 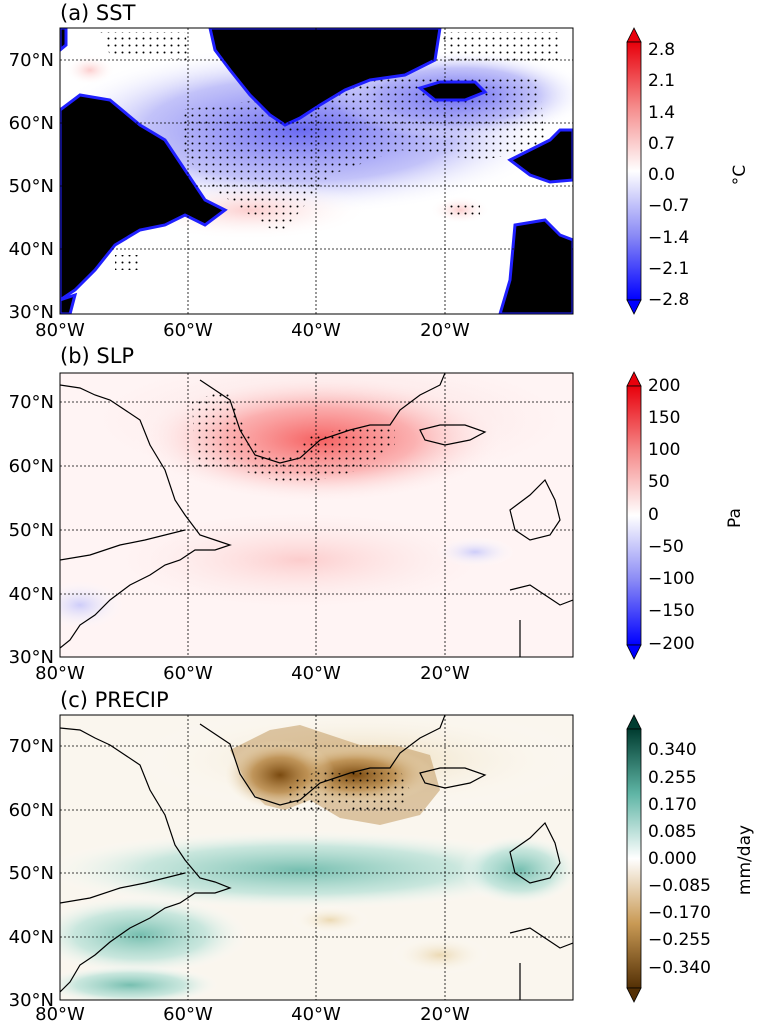 I want to click on colorbar-tick: −50, so click(x=666, y=547).